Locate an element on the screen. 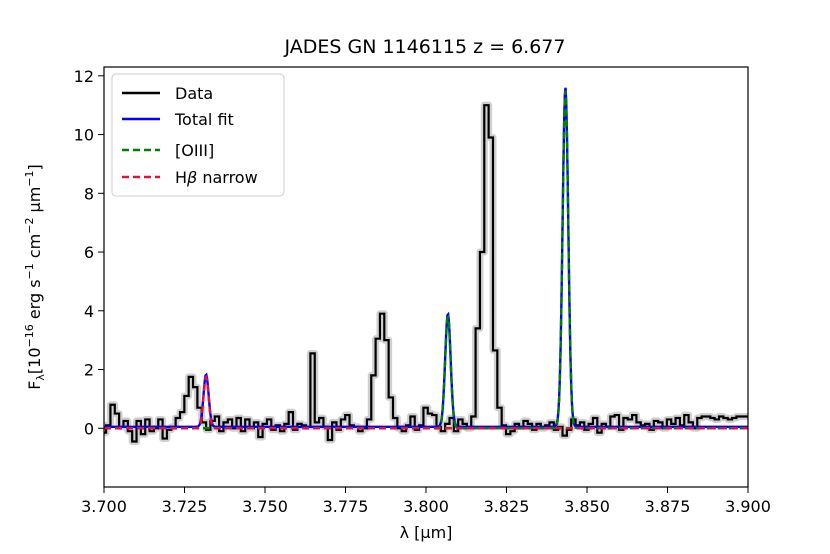 The width and height of the screenshot is (830, 554). x-tick-label: 3.700 is located at coordinates (104, 506).